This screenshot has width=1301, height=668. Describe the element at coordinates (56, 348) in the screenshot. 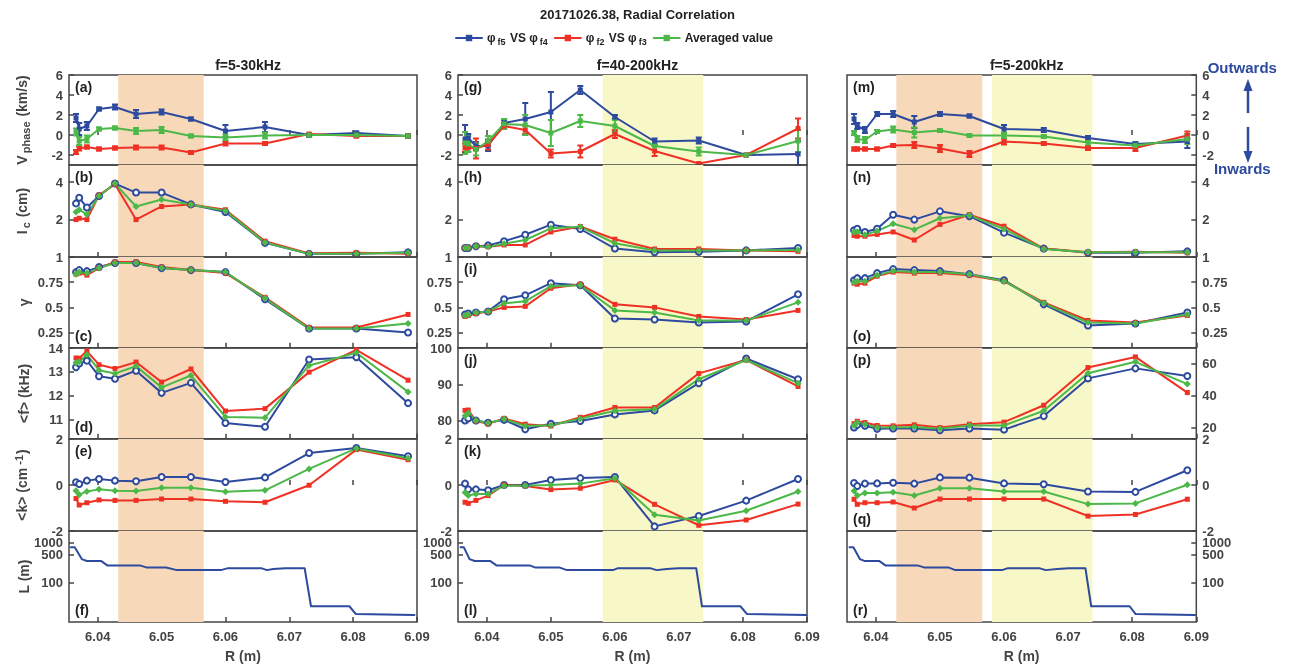

I see `y-tick-label: 14` at that location.